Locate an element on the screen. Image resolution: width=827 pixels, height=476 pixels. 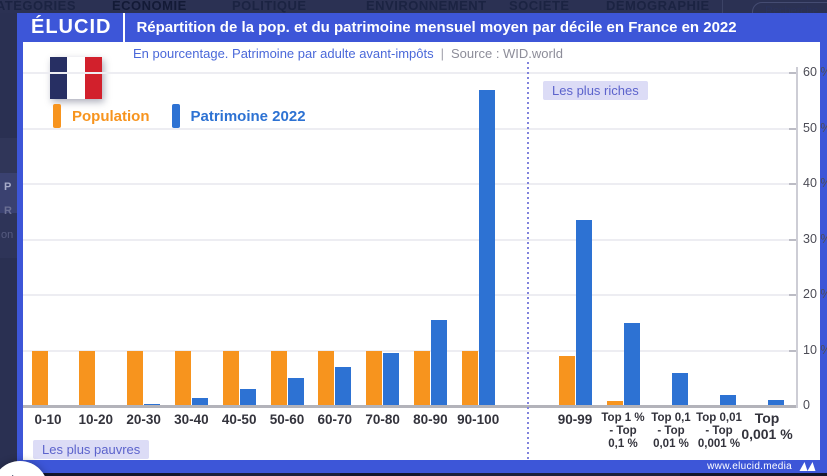
nav-item-categories: CATÉGORIES is located at coordinates (38, 6).